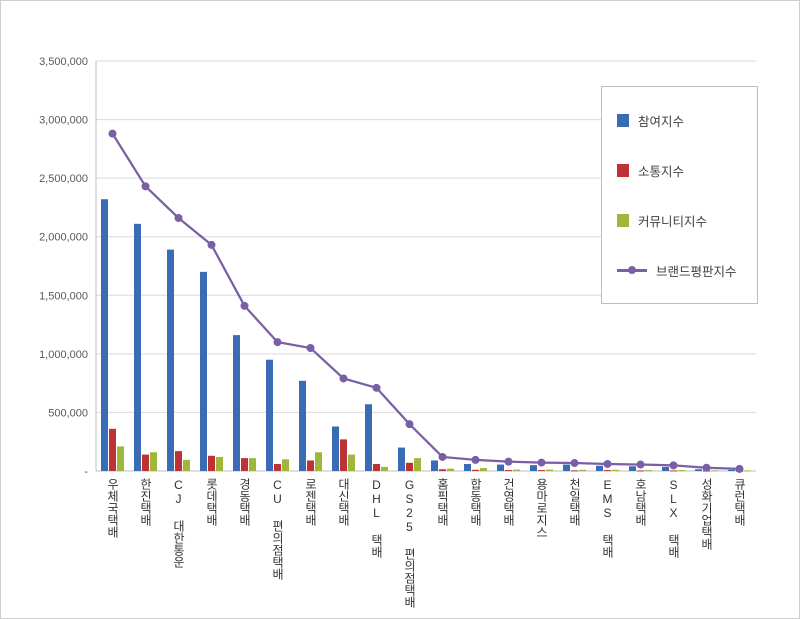 Image resolution: width=800 pixels, height=619 pixels. What do you see at coordinates (63, 238) in the screenshot?
I see `y-axis-label: 2,000,000` at bounding box center [63, 238].